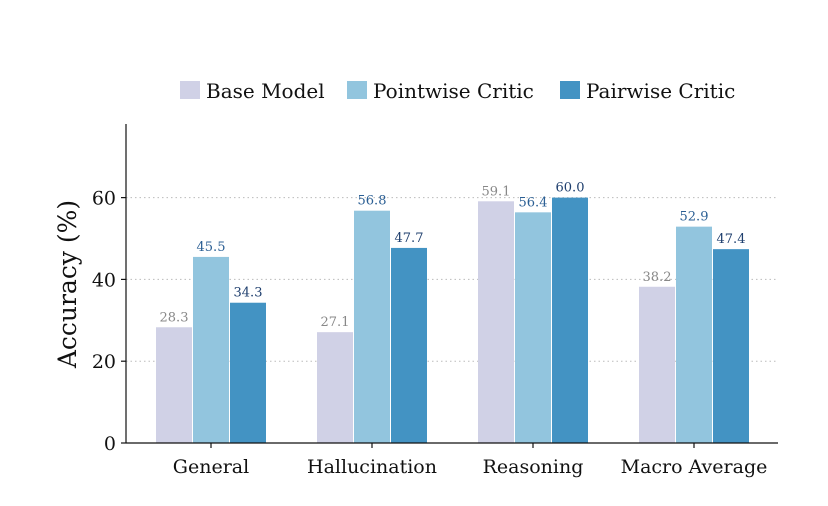  I want to click on legend-swatch-pairwise-critic, so click(570, 90).